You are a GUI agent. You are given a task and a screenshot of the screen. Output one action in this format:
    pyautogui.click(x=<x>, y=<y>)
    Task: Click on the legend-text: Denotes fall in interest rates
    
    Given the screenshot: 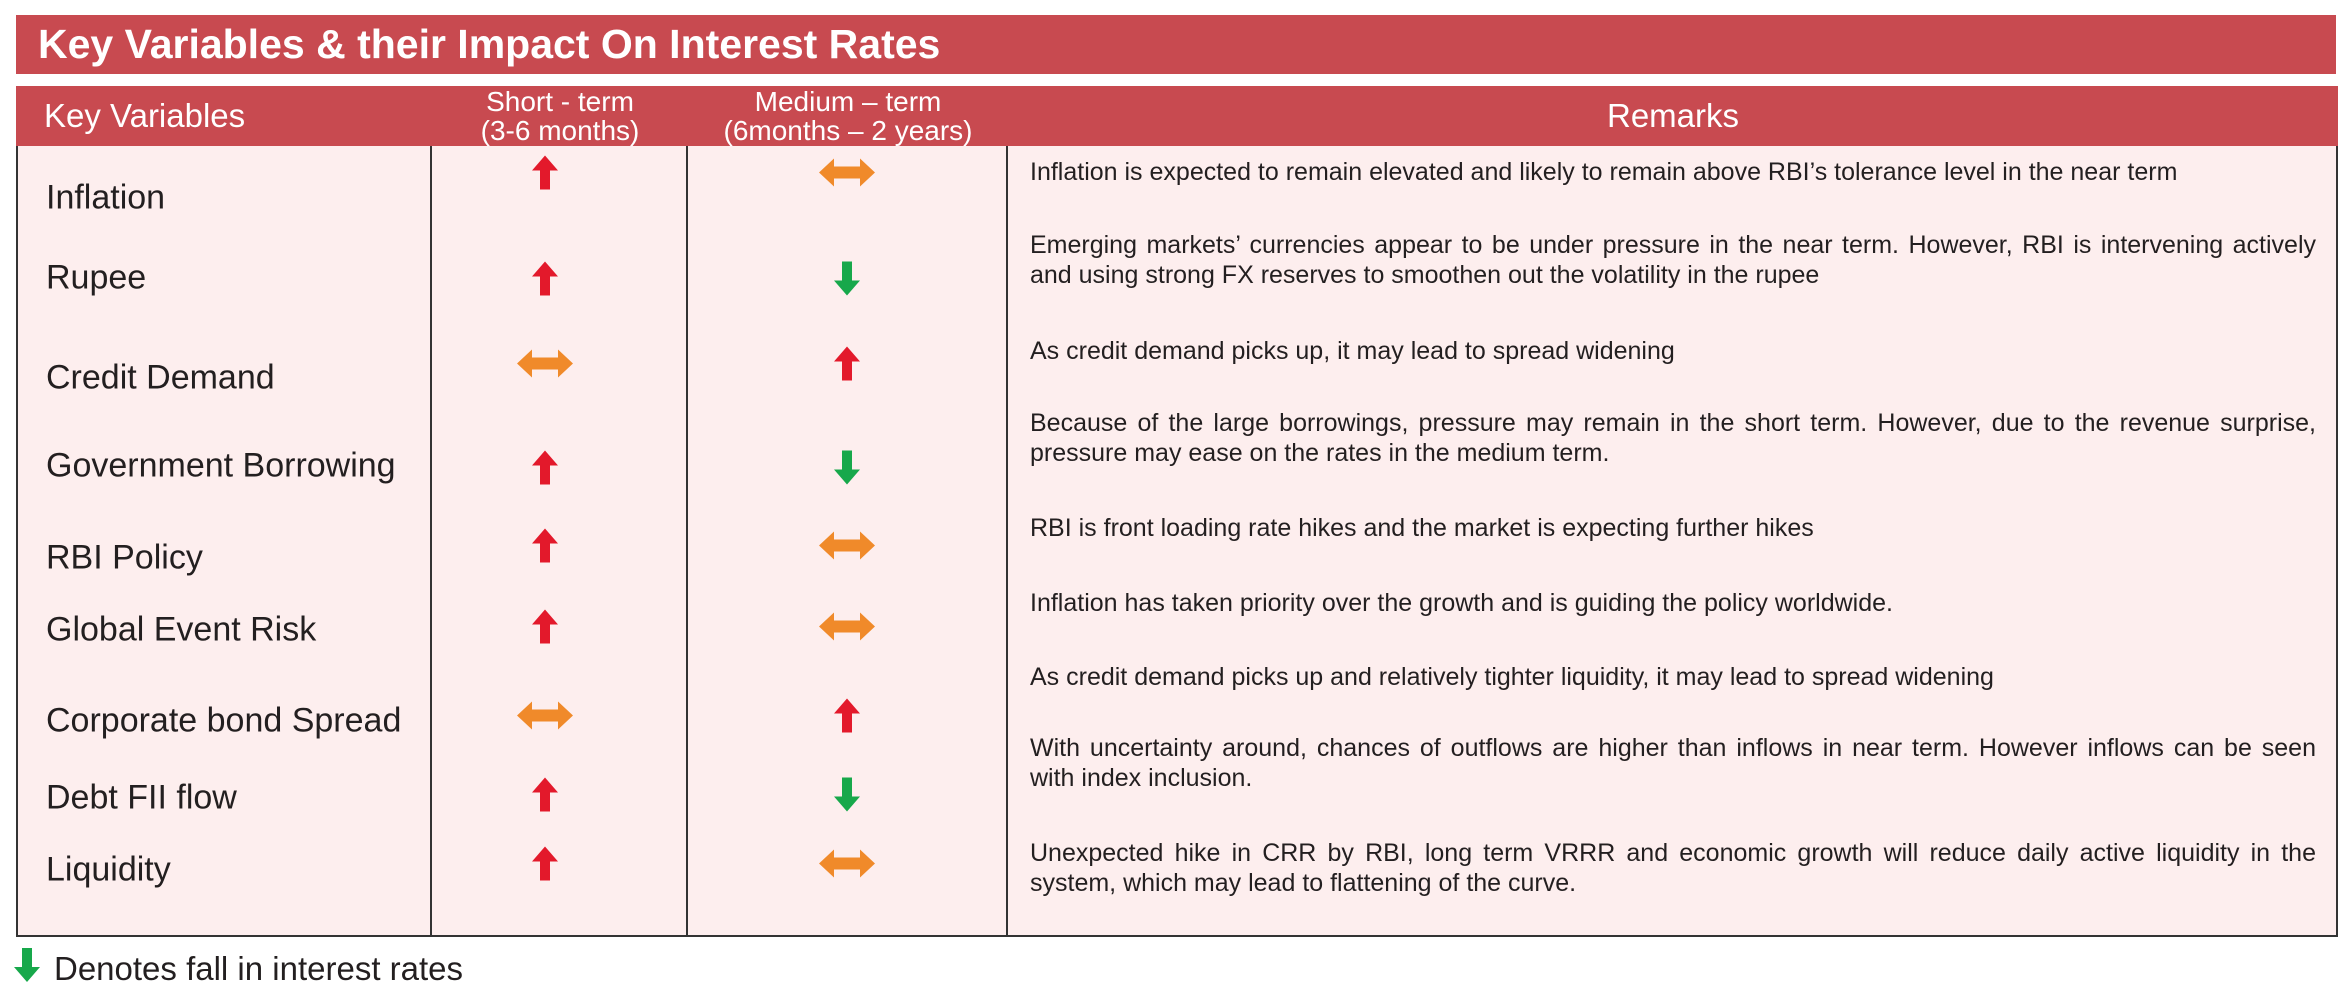 What is the action you would take?
    pyautogui.click(x=259, y=968)
    